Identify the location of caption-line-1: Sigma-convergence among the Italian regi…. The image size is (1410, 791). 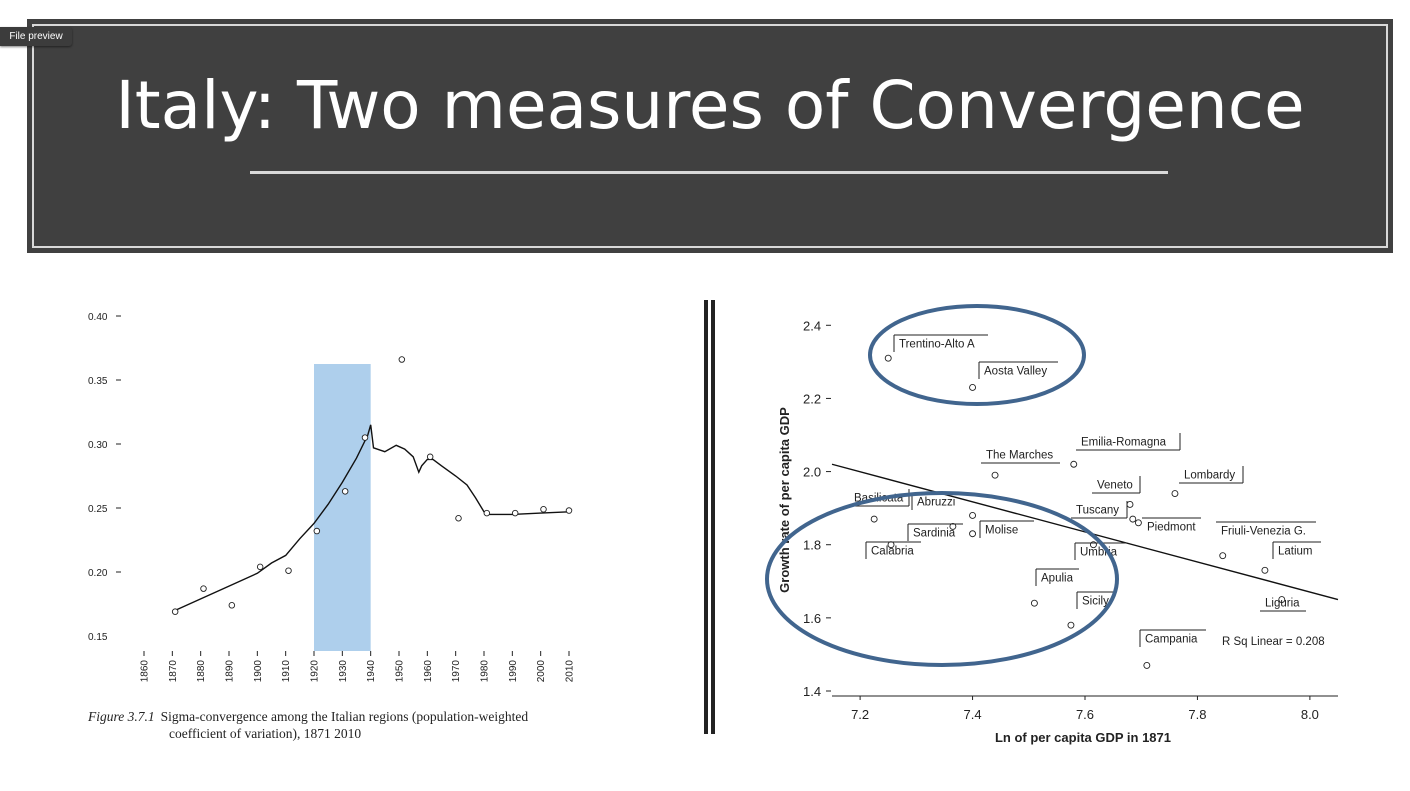
(344, 716).